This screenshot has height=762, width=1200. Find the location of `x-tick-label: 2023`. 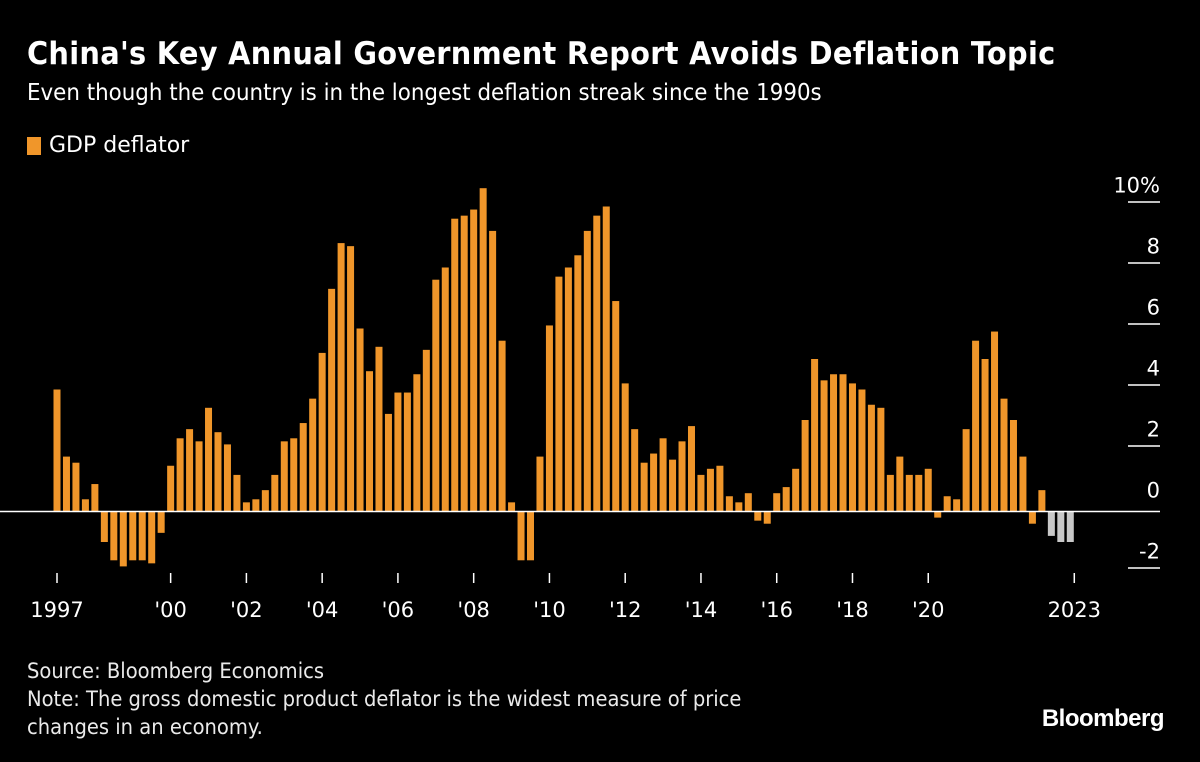

x-tick-label: 2023 is located at coordinates (1074, 610).